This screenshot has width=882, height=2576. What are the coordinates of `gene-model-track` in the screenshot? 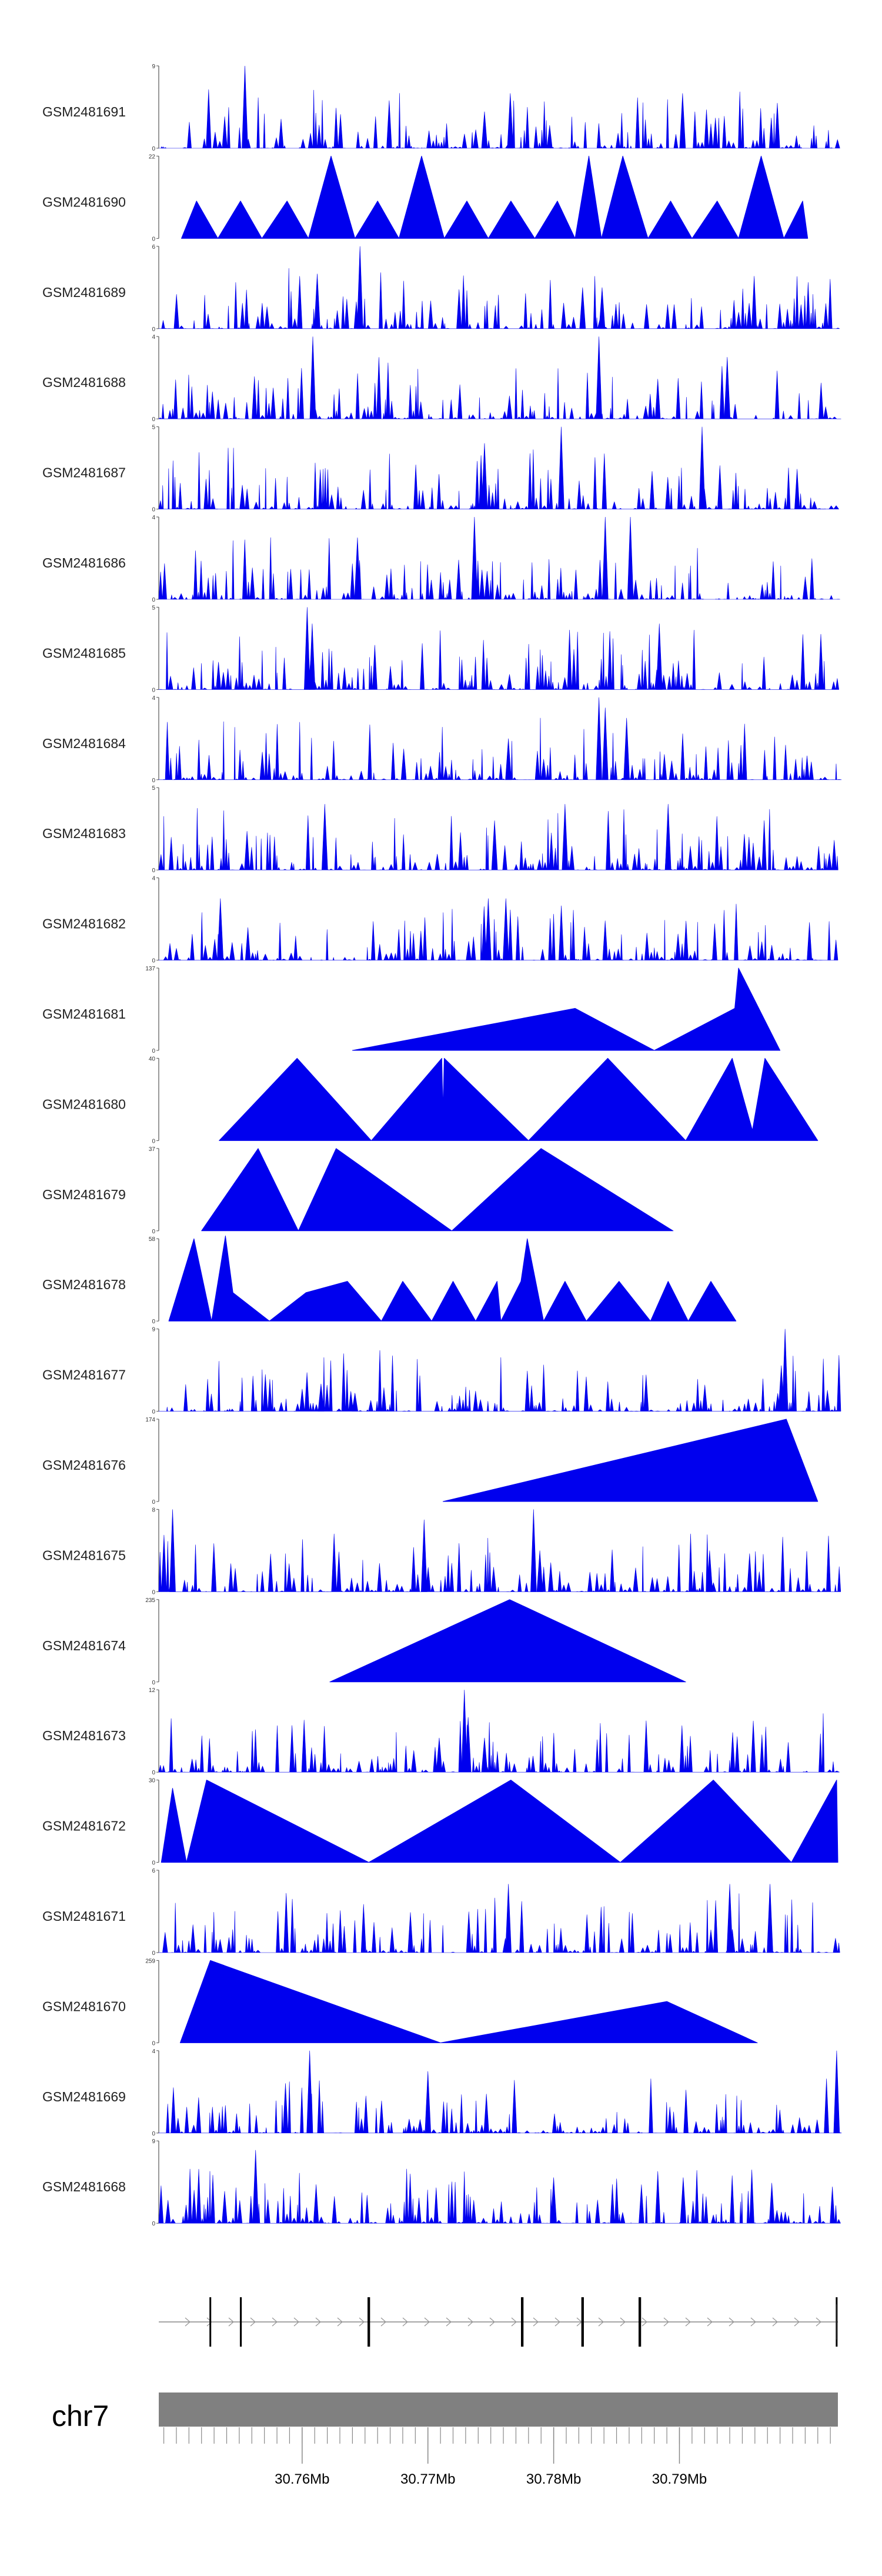 It's located at (498, 2322).